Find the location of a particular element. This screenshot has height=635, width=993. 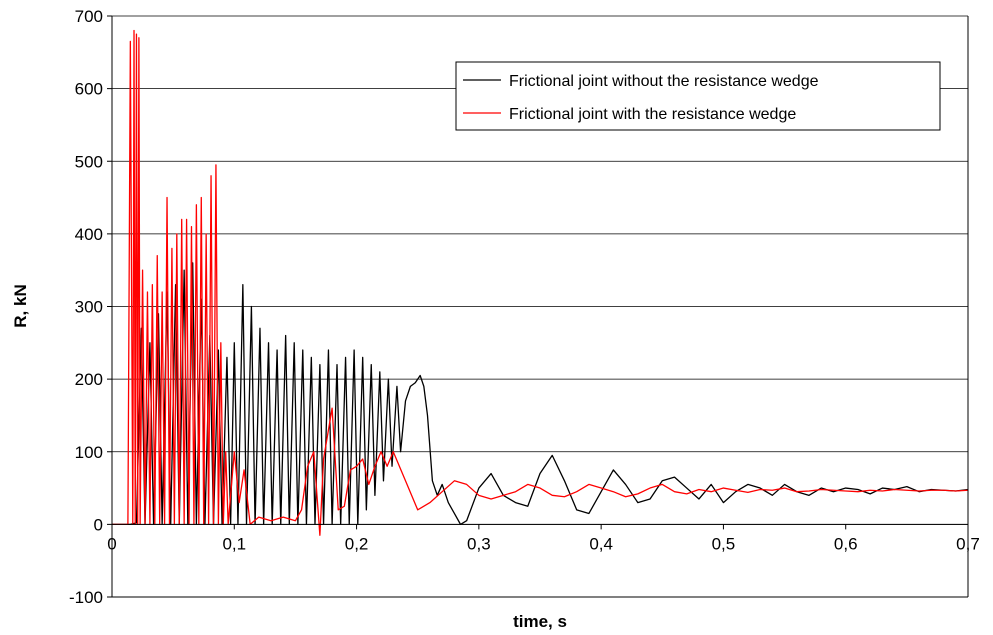

x-tick-label: 0,2 is located at coordinates (357, 543).